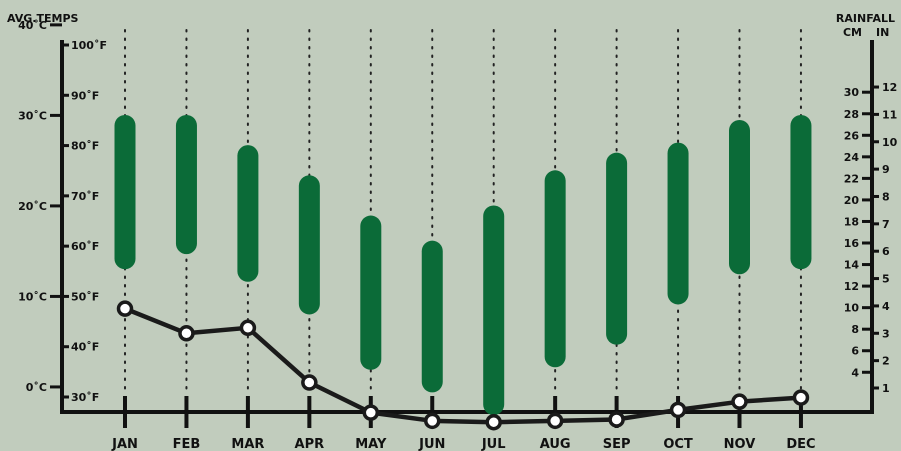 Image resolution: width=901 pixels, height=451 pixels. I want to click on rainfall-point-sep, so click(616, 419).